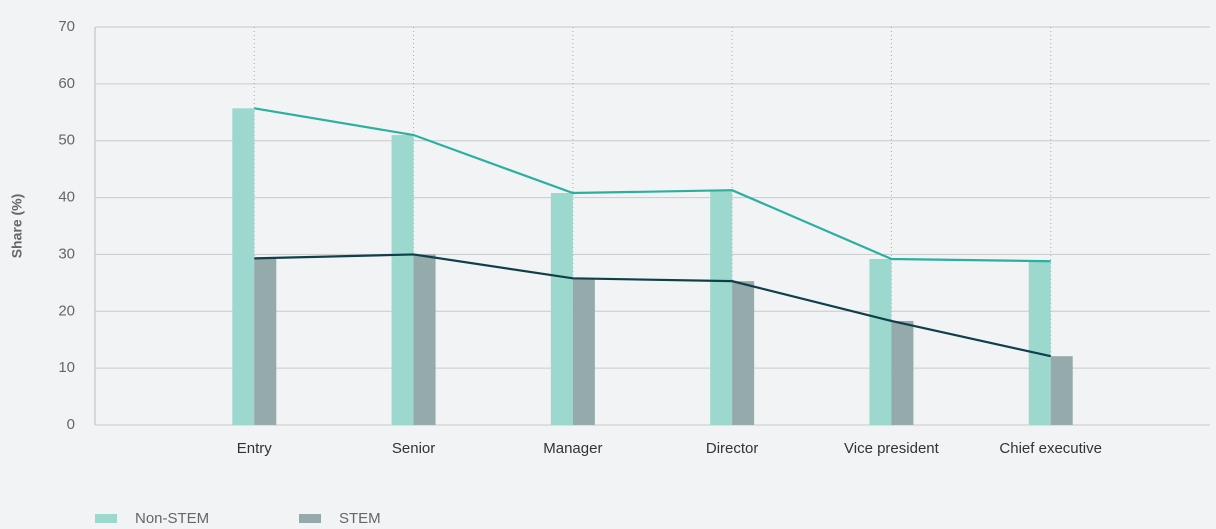 The image size is (1216, 529). What do you see at coordinates (652, 305) in the screenshot?
I see `line` at bounding box center [652, 305].